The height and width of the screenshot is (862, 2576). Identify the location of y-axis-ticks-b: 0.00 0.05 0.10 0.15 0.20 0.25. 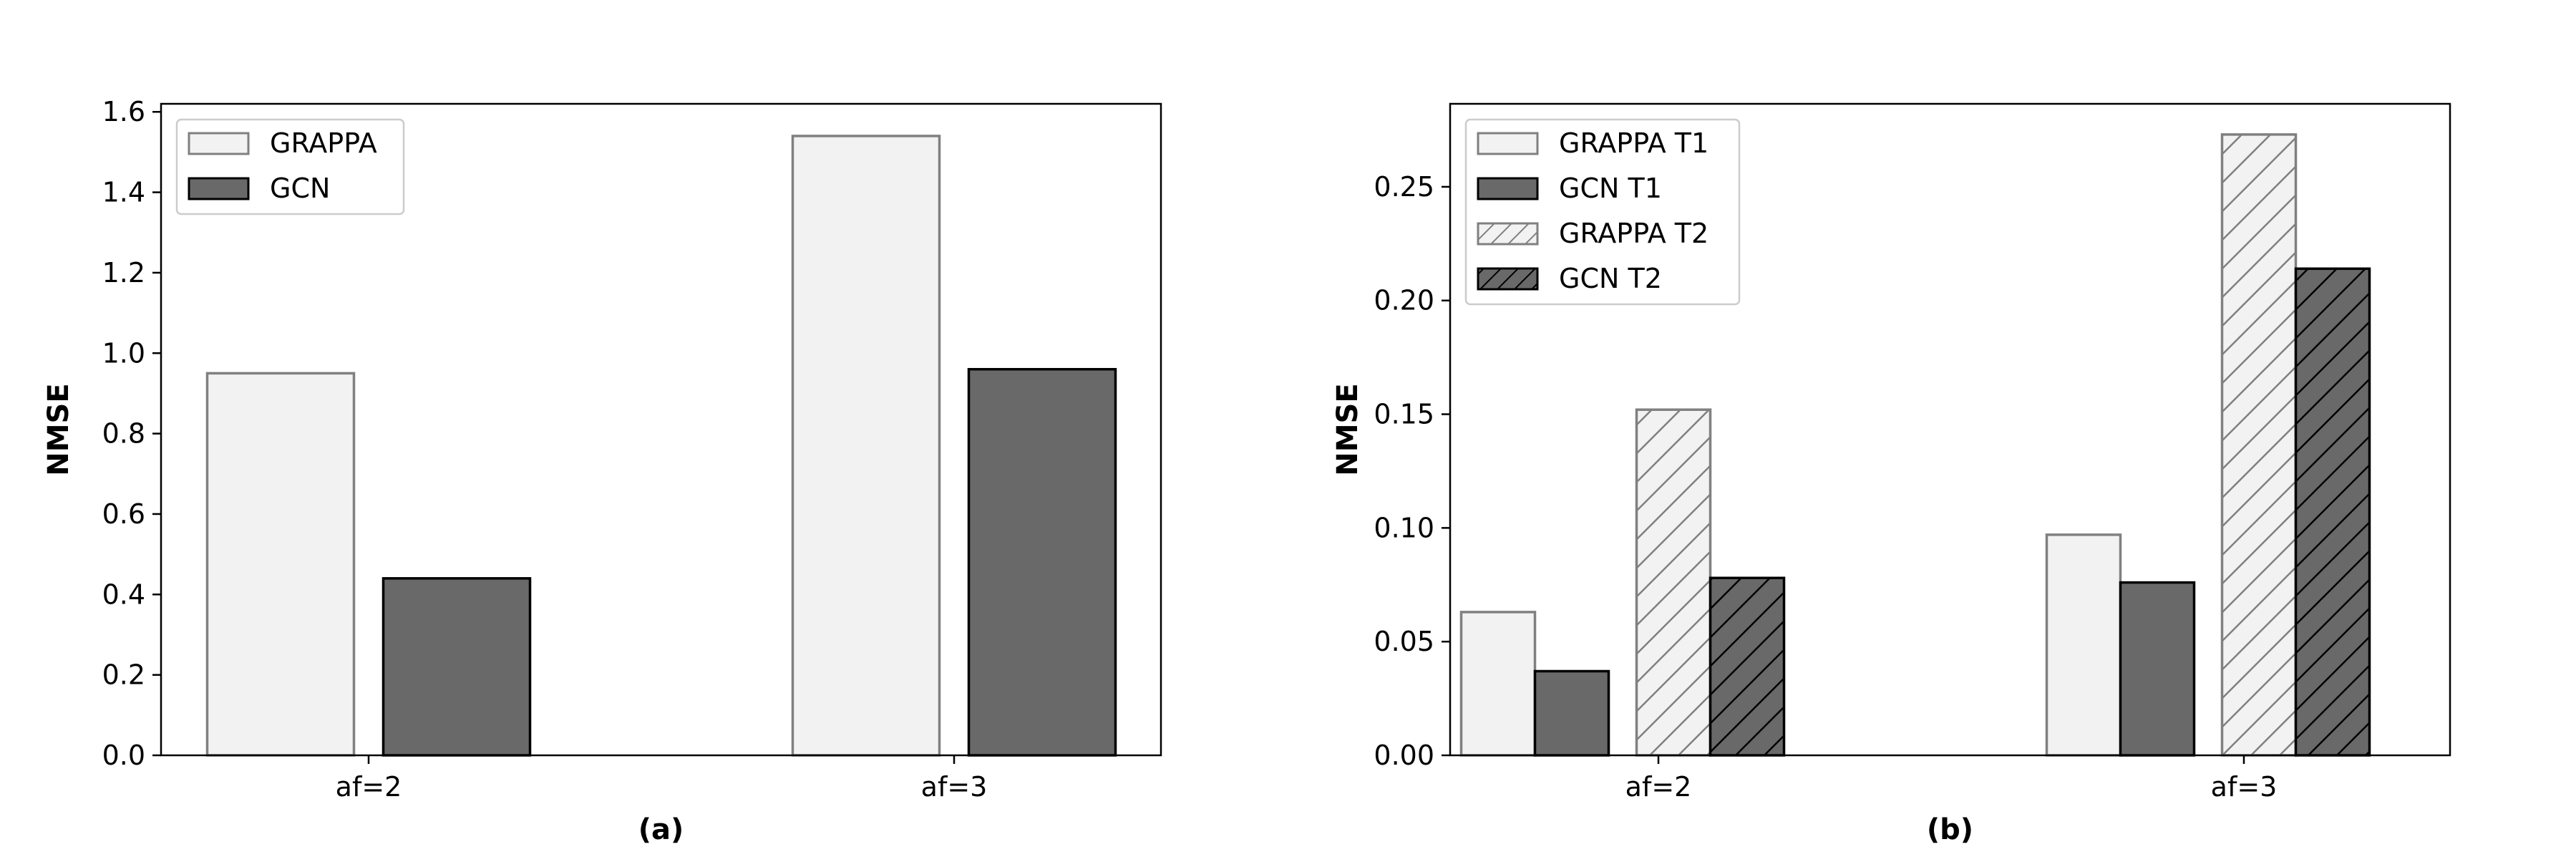
(1412, 471).